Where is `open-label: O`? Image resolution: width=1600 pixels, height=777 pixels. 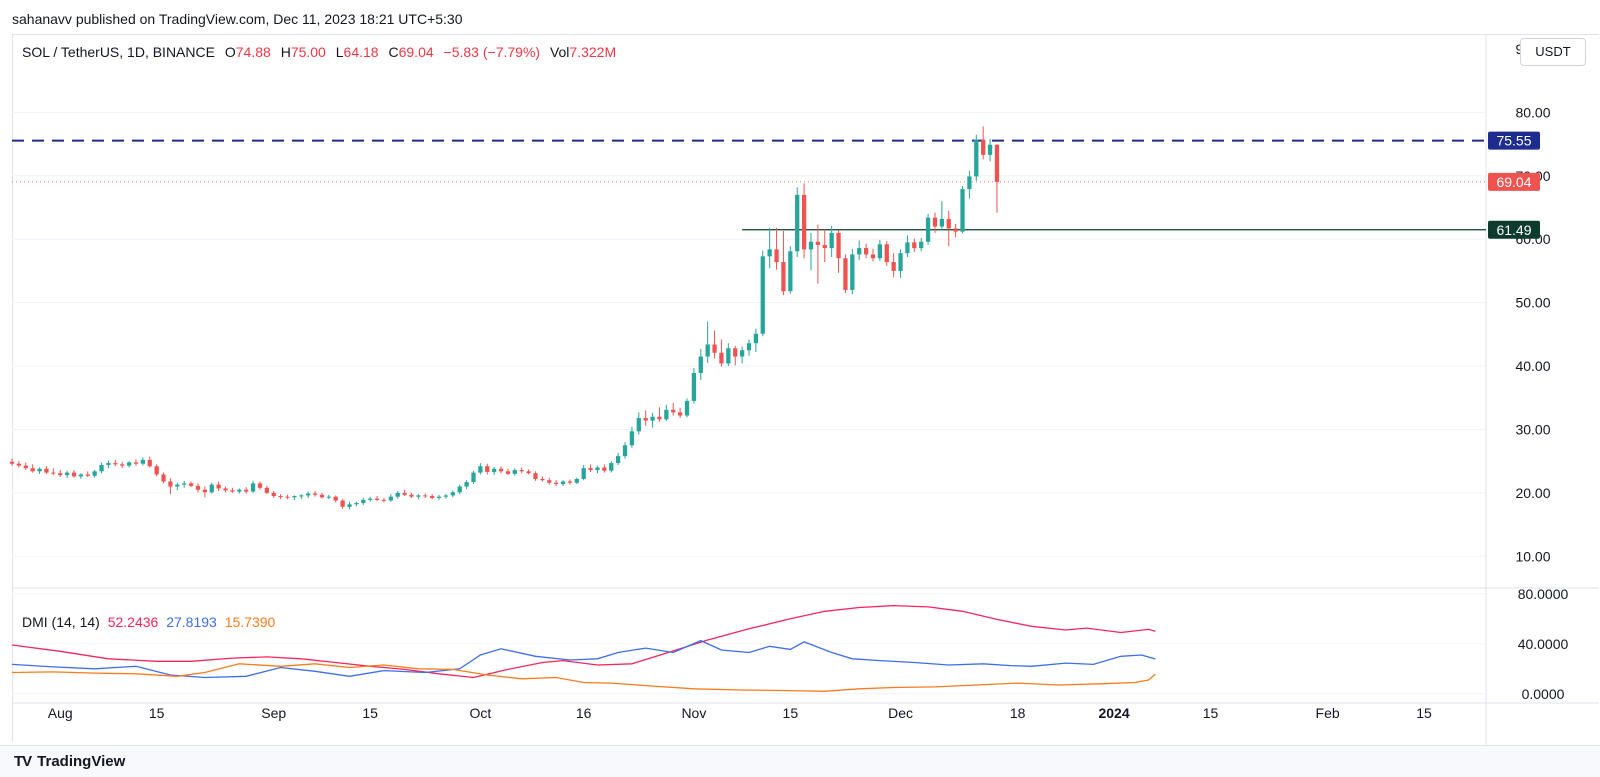
open-label: O is located at coordinates (230, 52).